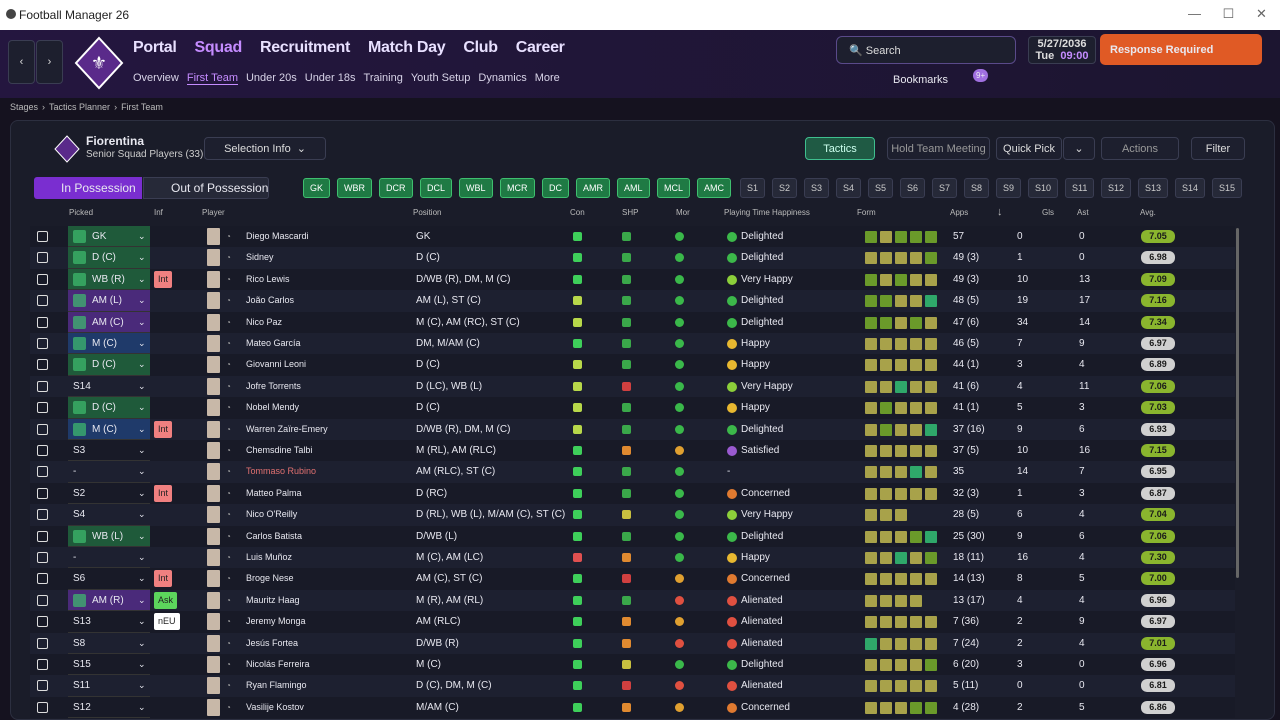 This screenshot has height=720, width=1280. Describe the element at coordinates (270, 578) in the screenshot. I see `player-name: Broge Nese` at that location.